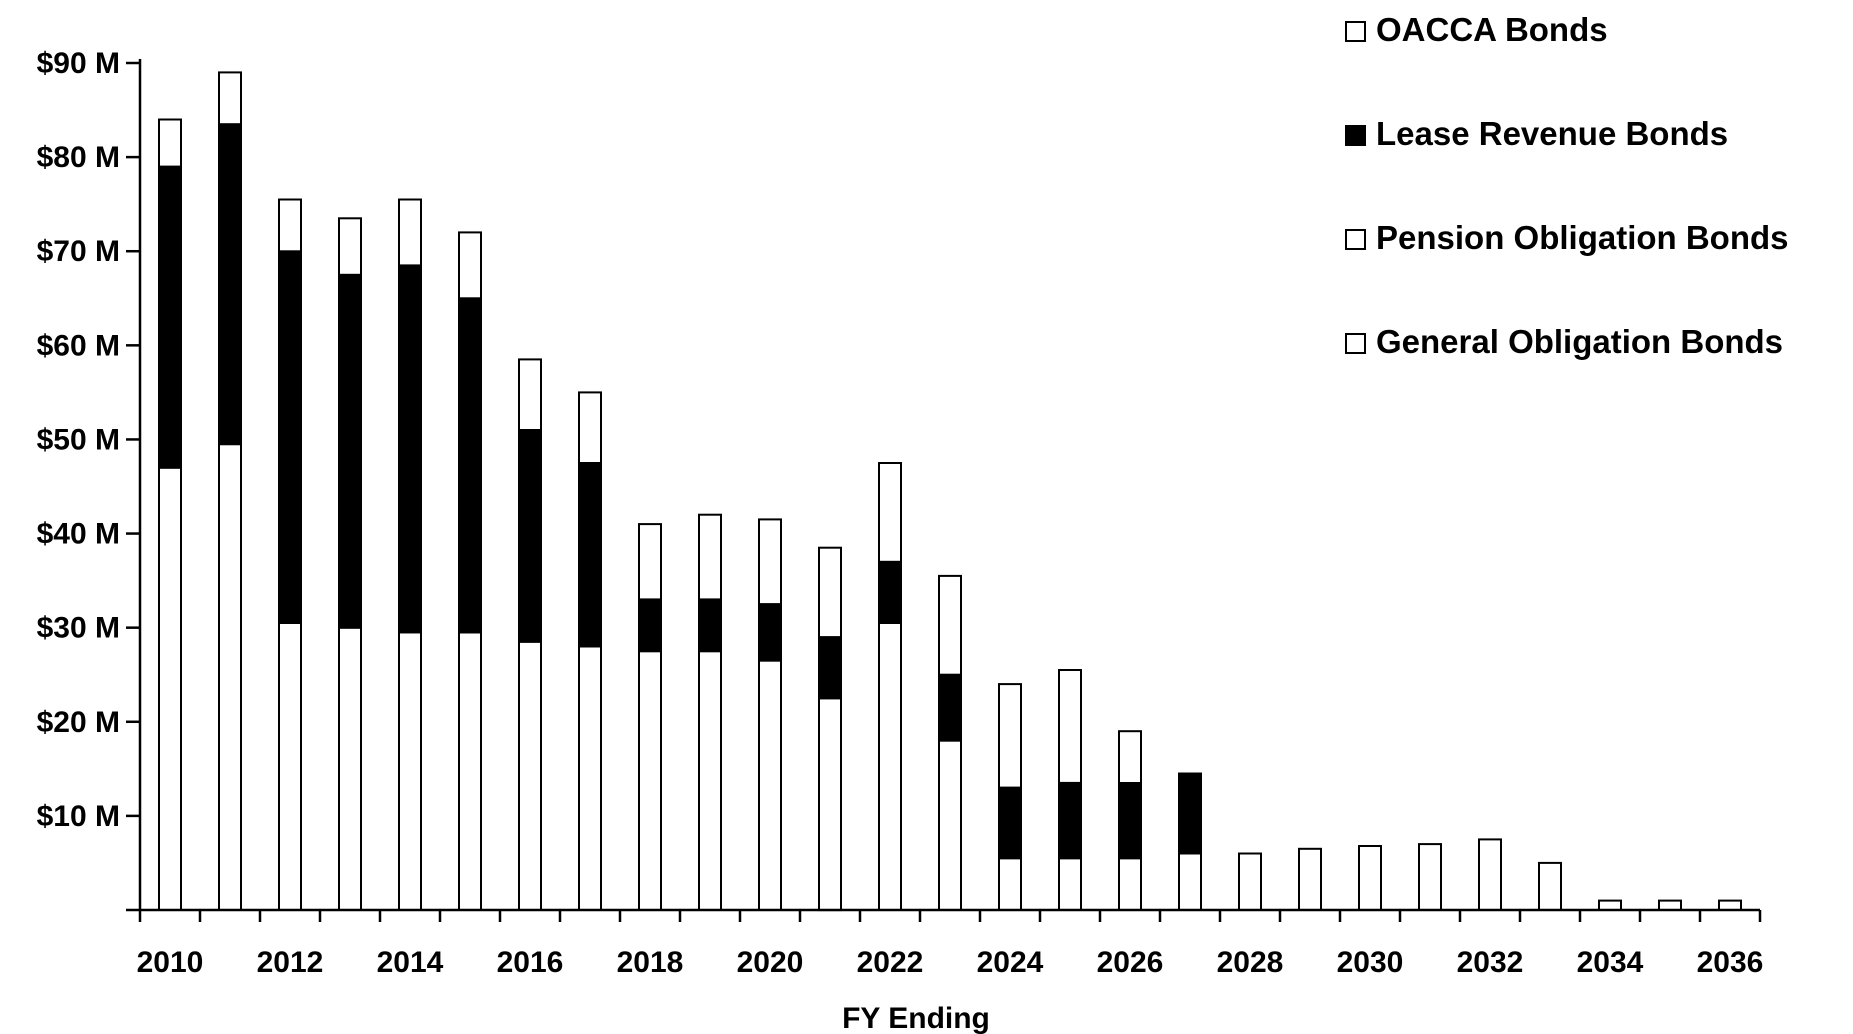 This screenshot has height=1034, width=1853. What do you see at coordinates (290, 225) in the screenshot?
I see `bar-oacca-bonds-2012` at bounding box center [290, 225].